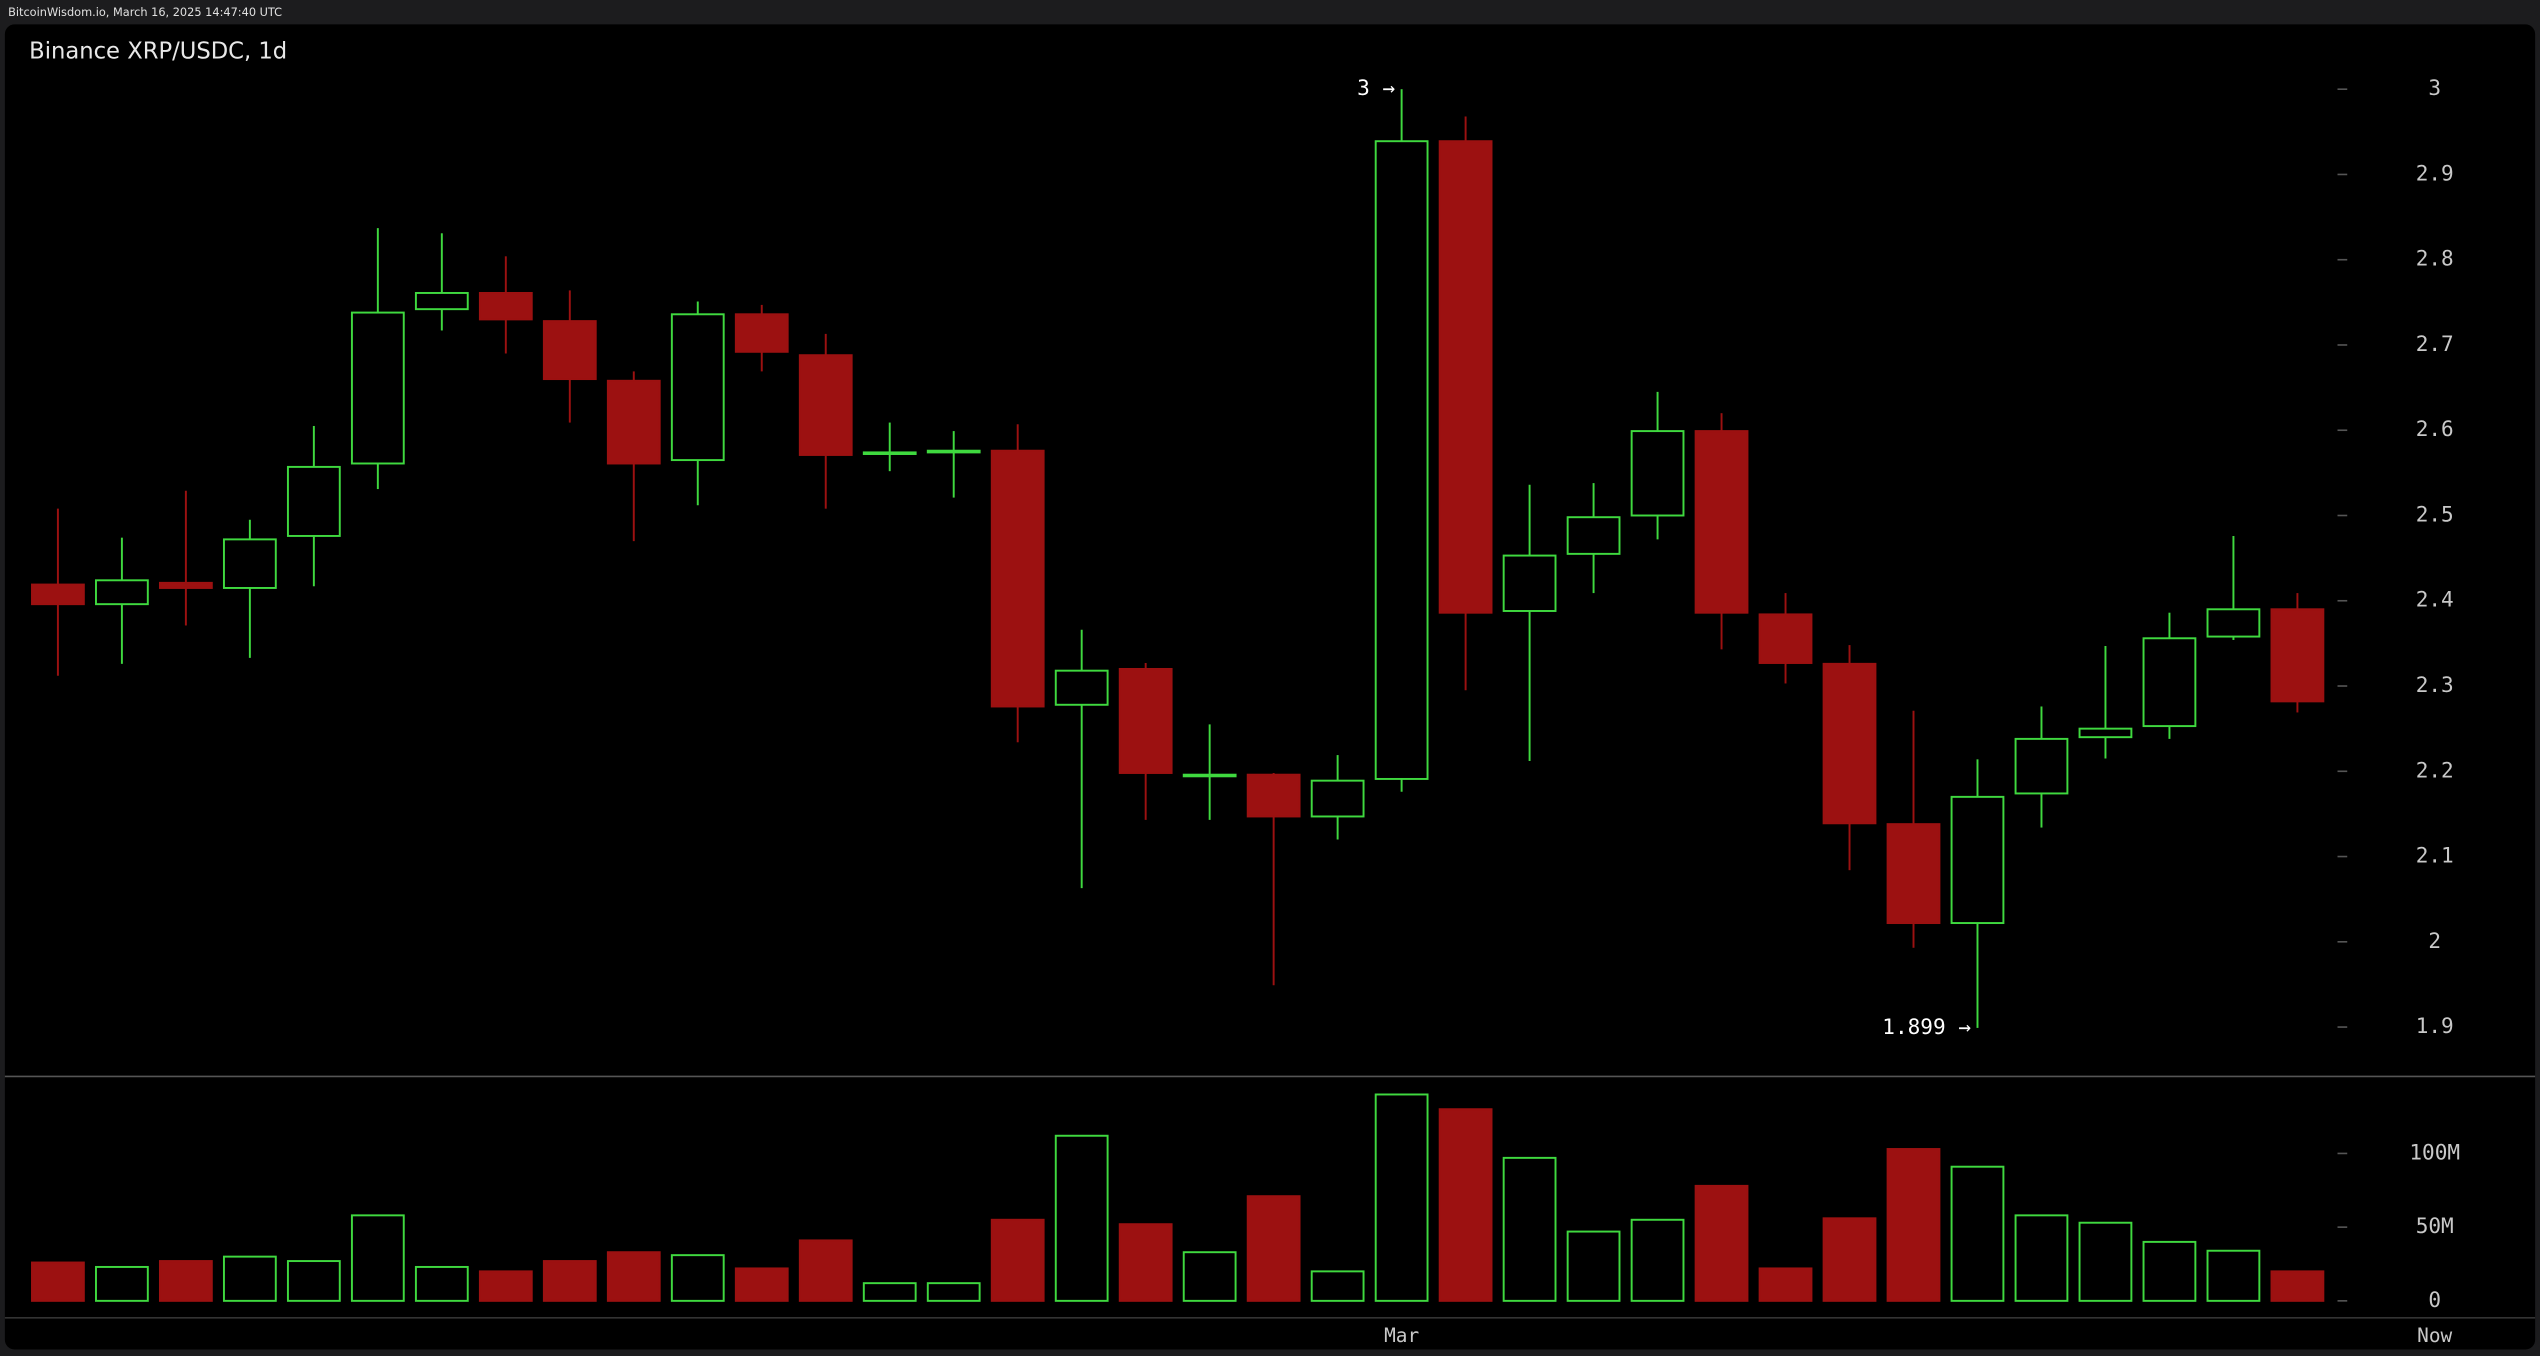 The image size is (2540, 1356). I want to click on y-tick-label: 2.6, so click(2435, 428).